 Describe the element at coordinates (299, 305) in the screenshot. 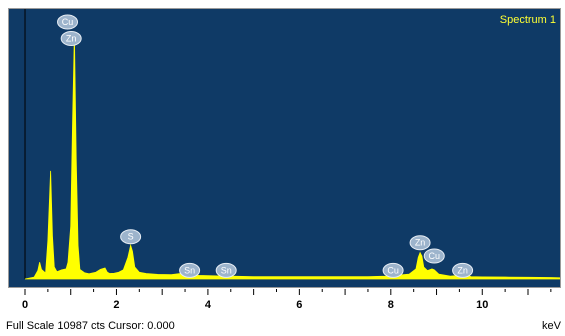

I see `x-tick-label: 6` at that location.